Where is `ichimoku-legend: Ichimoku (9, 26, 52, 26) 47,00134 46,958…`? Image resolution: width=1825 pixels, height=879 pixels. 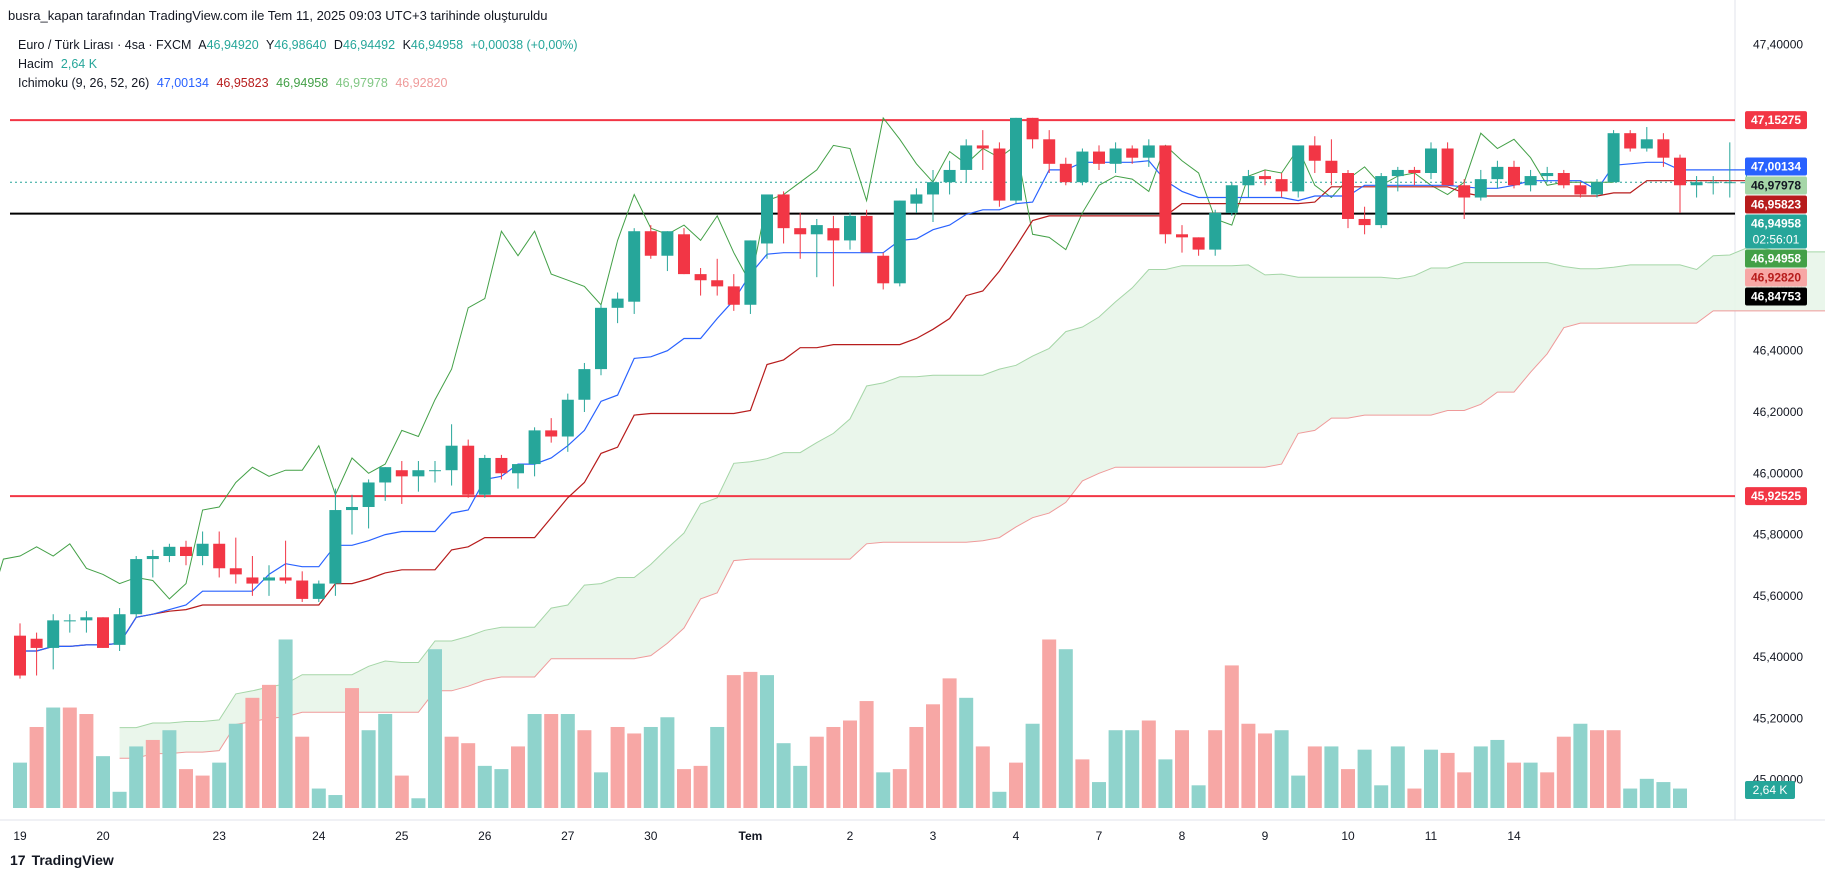 ichimoku-legend: Ichimoku (9, 26, 52, 26) 47,00134 46,958… is located at coordinates (234, 83).